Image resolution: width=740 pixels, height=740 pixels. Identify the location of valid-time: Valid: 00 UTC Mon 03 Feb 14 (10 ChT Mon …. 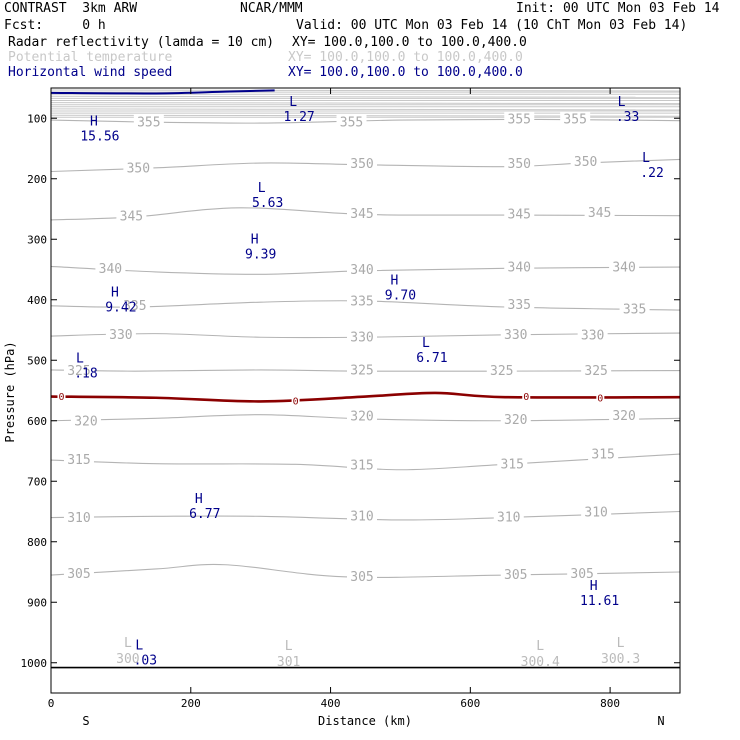
(492, 25).